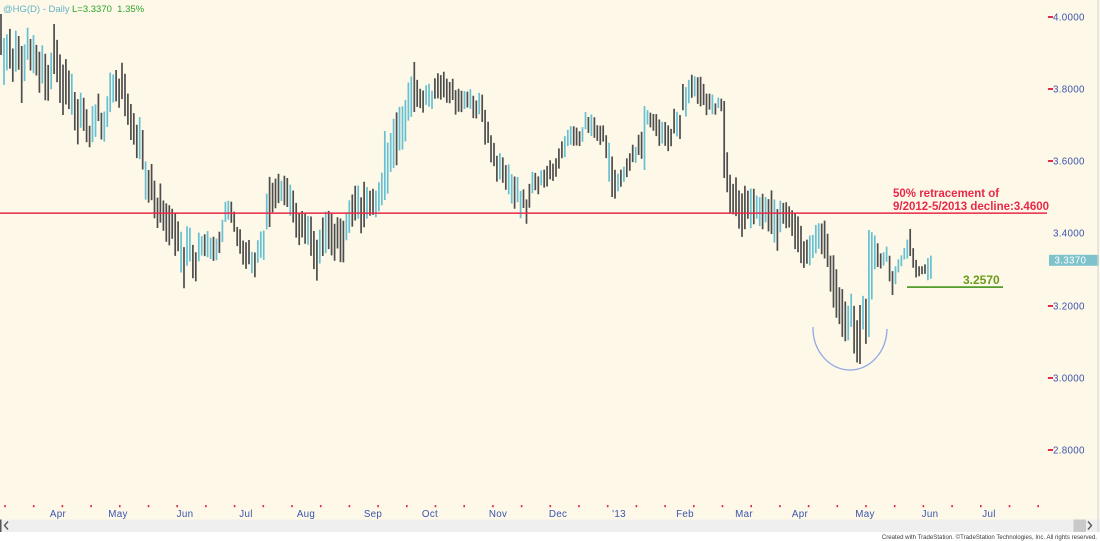  I want to click on svg-text: 9/2012-5/2013 decline:3.4600, so click(971, 207).